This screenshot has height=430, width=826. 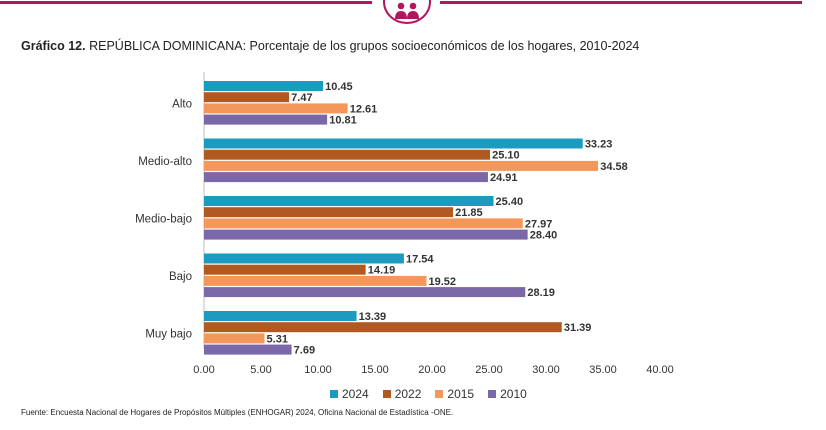 I want to click on data-label: 12.61, so click(x=364, y=109).